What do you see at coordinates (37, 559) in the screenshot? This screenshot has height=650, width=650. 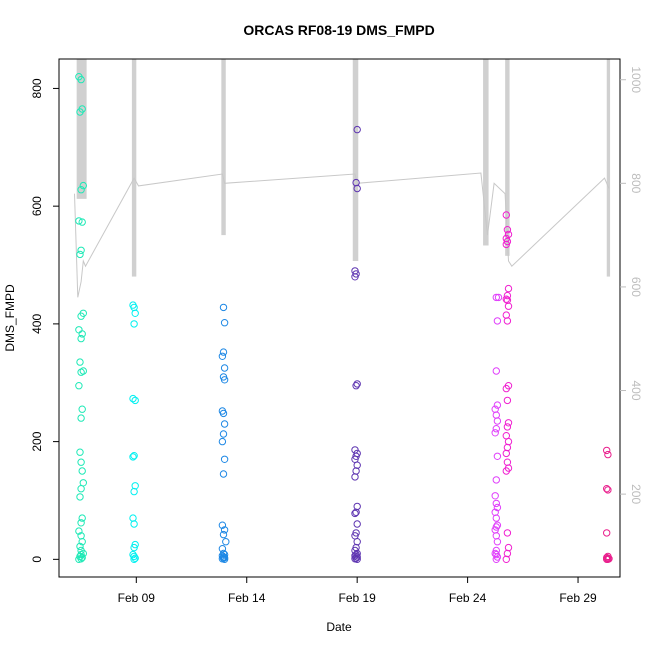 I see `y-tick-label: 0` at bounding box center [37, 559].